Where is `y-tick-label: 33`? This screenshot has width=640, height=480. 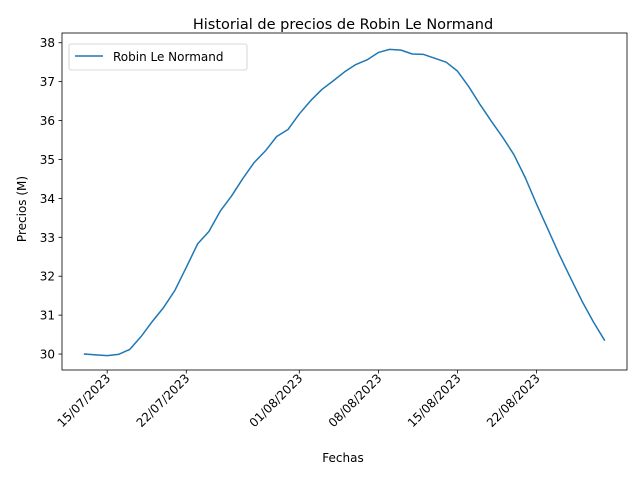 y-tick-label: 33 is located at coordinates (47, 238).